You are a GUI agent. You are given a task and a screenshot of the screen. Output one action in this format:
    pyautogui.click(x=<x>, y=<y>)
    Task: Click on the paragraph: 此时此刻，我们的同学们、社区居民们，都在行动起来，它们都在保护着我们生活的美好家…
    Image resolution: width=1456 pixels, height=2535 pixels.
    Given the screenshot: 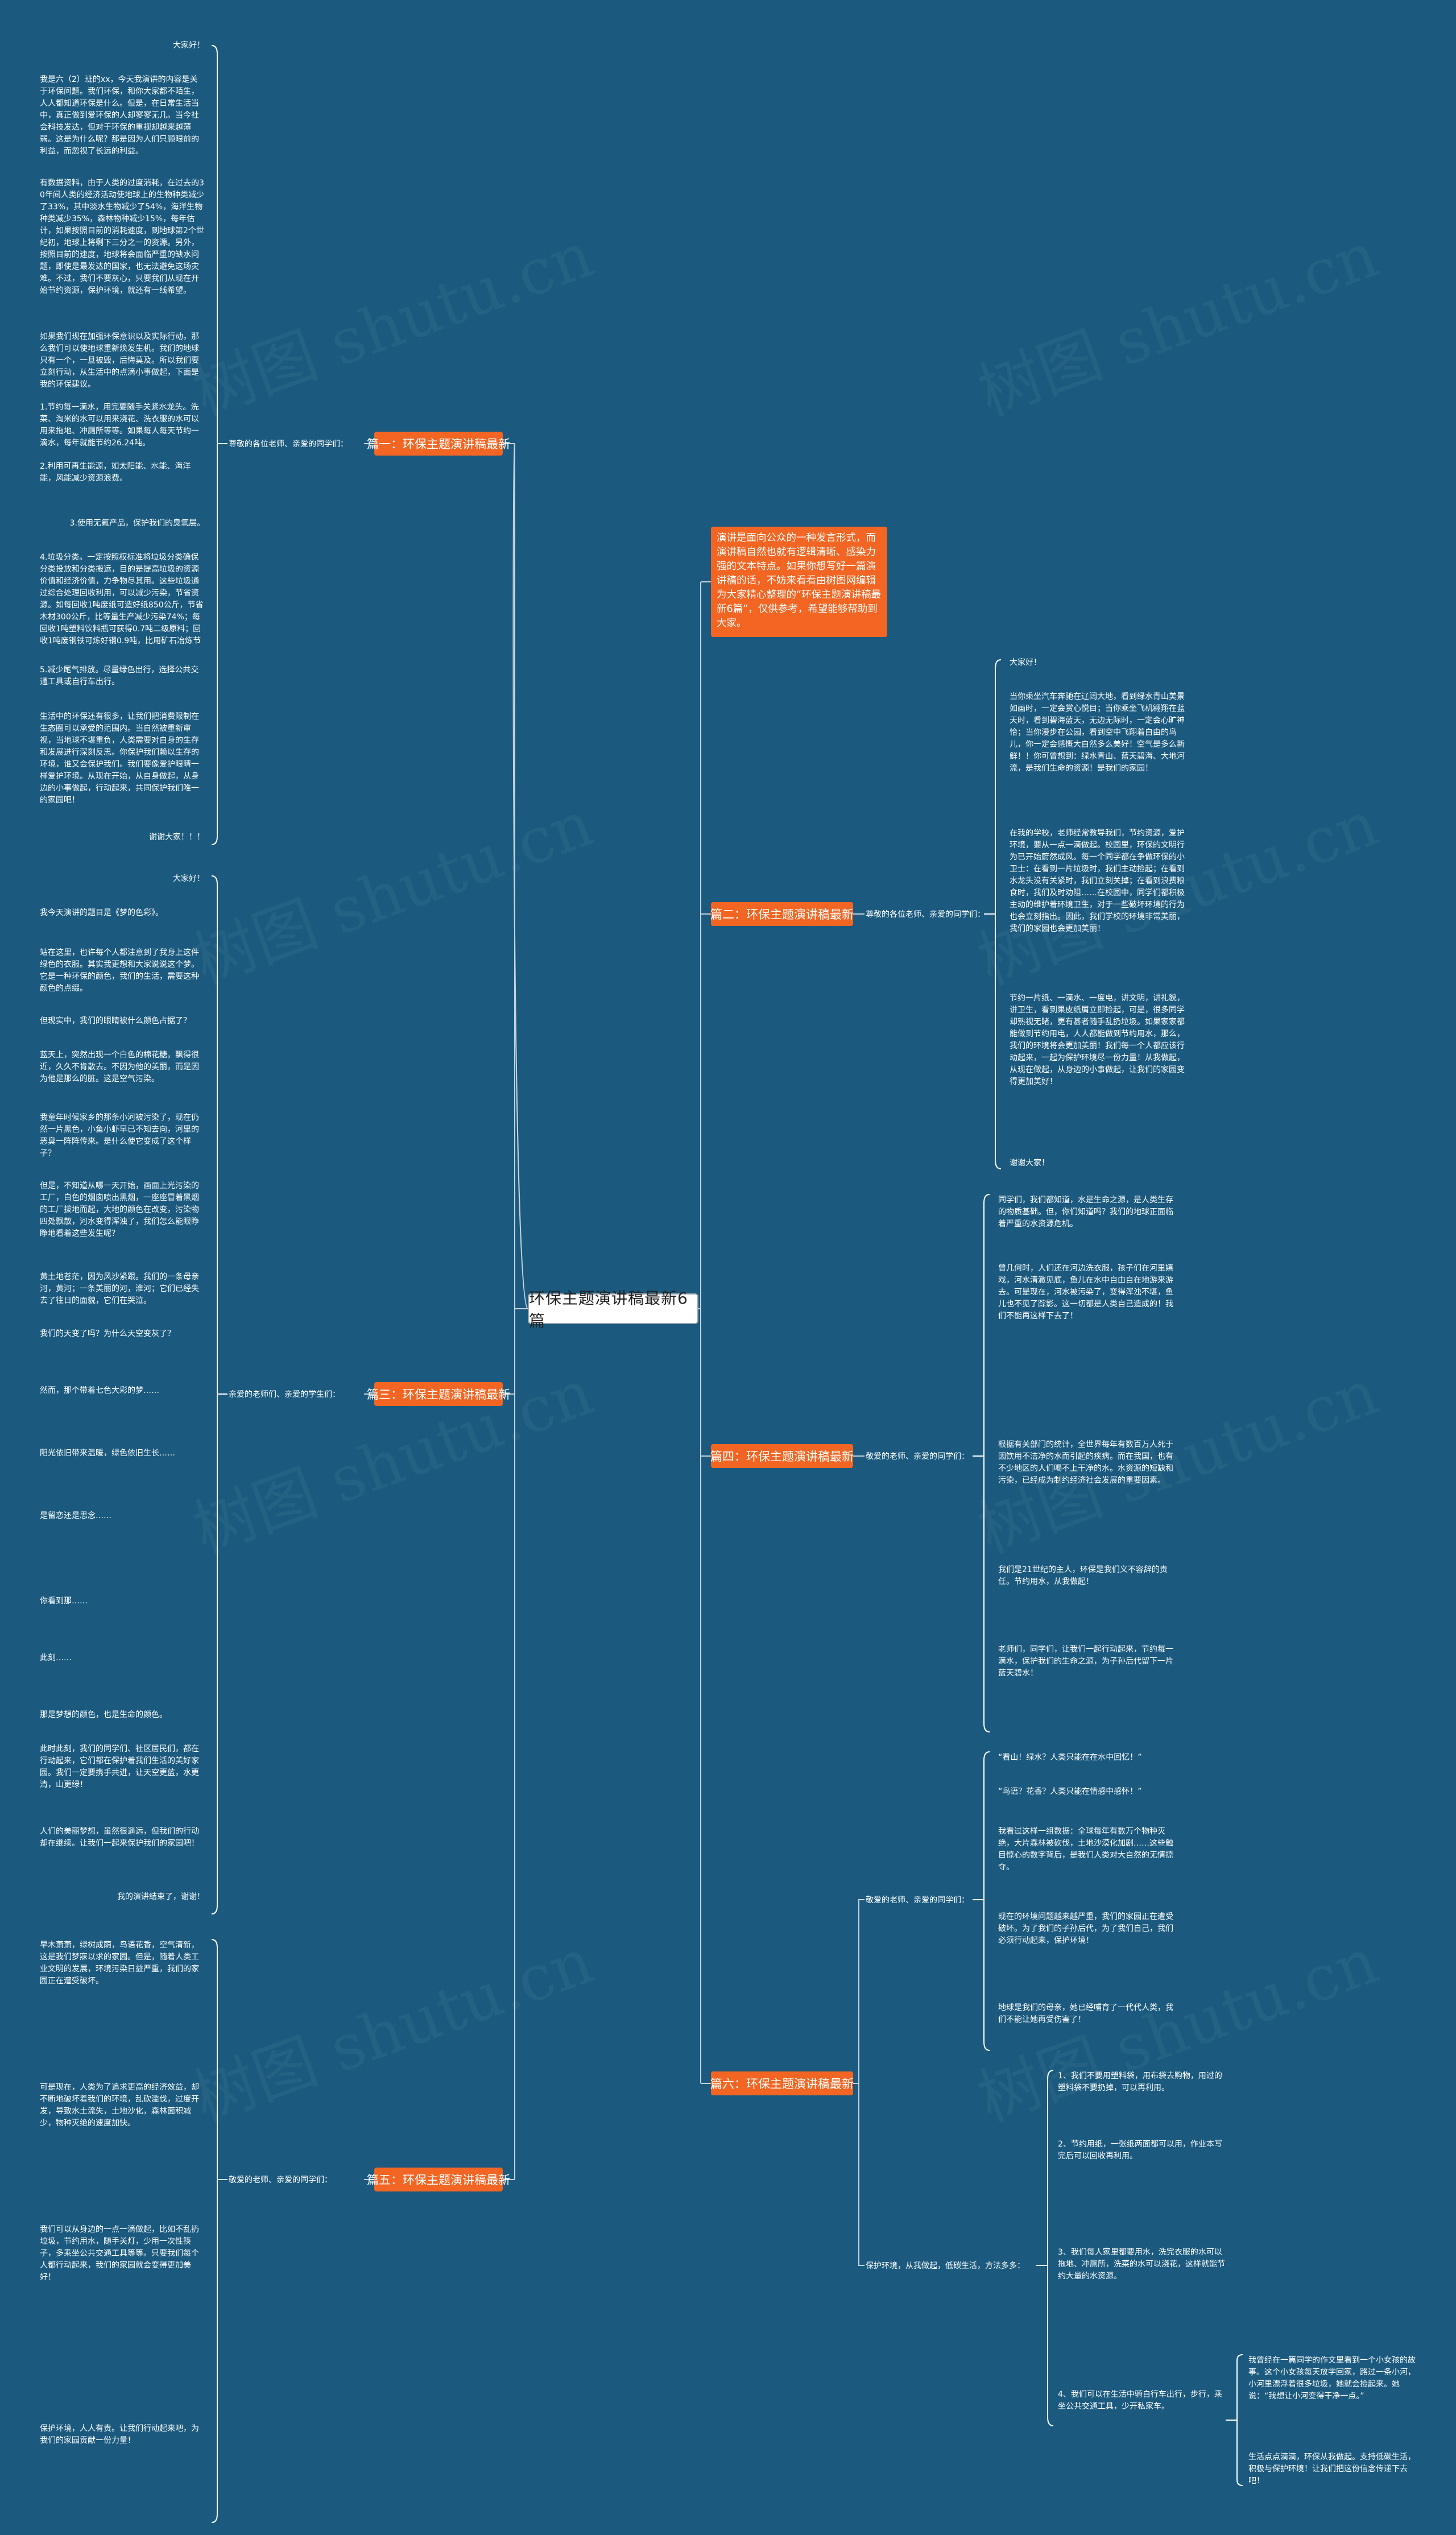 What is the action you would take?
    pyautogui.click(x=119, y=1766)
    